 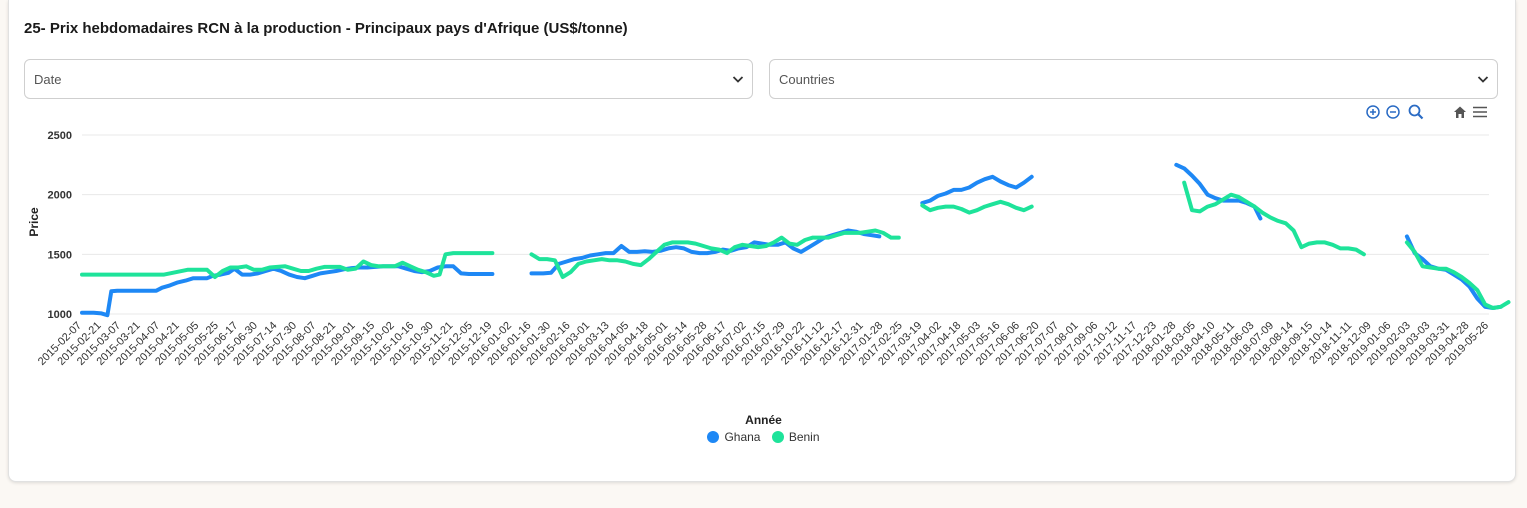 I want to click on y-tick-label: 1500, so click(x=60, y=255).